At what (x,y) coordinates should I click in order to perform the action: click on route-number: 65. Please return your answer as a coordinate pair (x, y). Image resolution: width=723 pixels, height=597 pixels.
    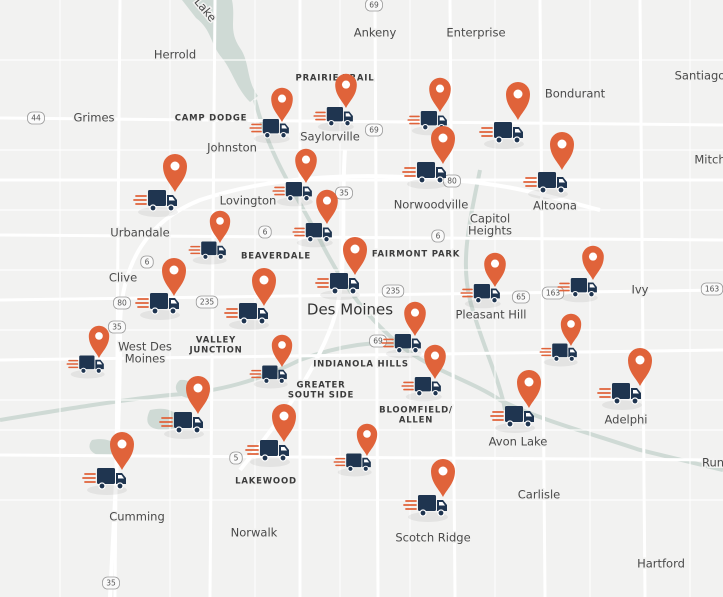
    Looking at the image, I should click on (521, 297).